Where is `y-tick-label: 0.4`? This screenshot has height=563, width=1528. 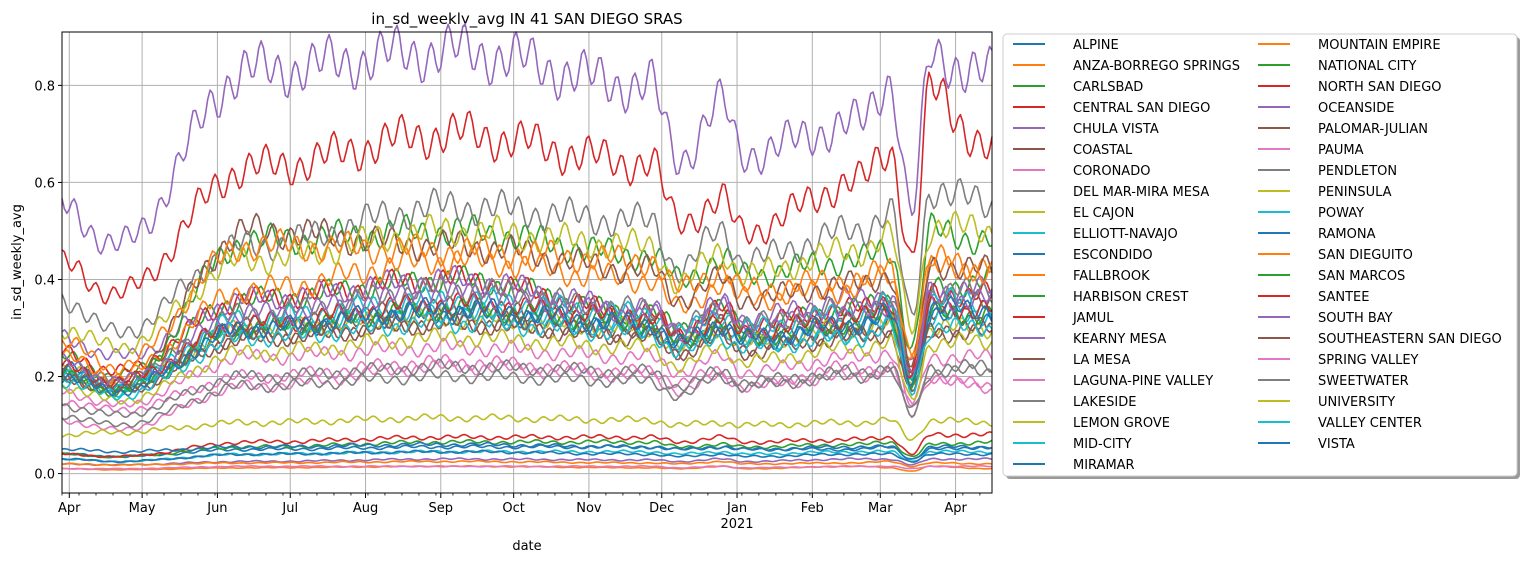
y-tick-label: 0.4 is located at coordinates (44, 280).